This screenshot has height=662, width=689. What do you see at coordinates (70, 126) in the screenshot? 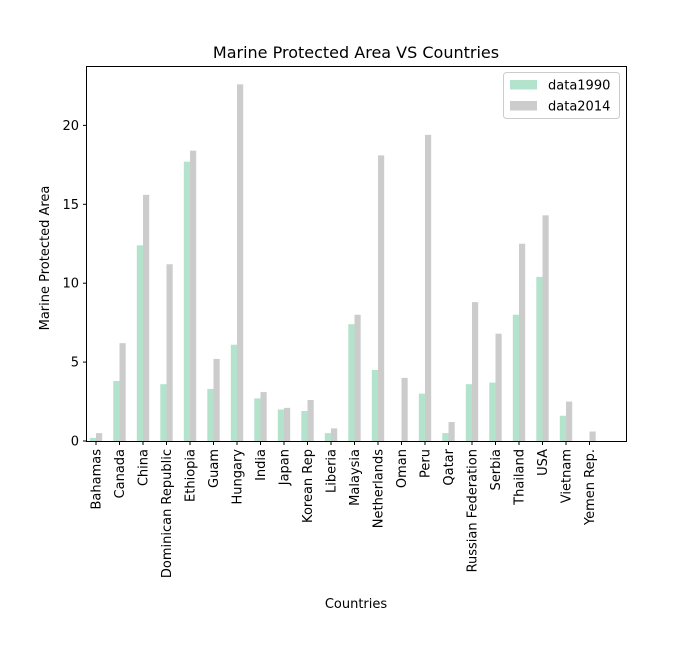
I see `y-tick-label-4: 20` at bounding box center [70, 126].